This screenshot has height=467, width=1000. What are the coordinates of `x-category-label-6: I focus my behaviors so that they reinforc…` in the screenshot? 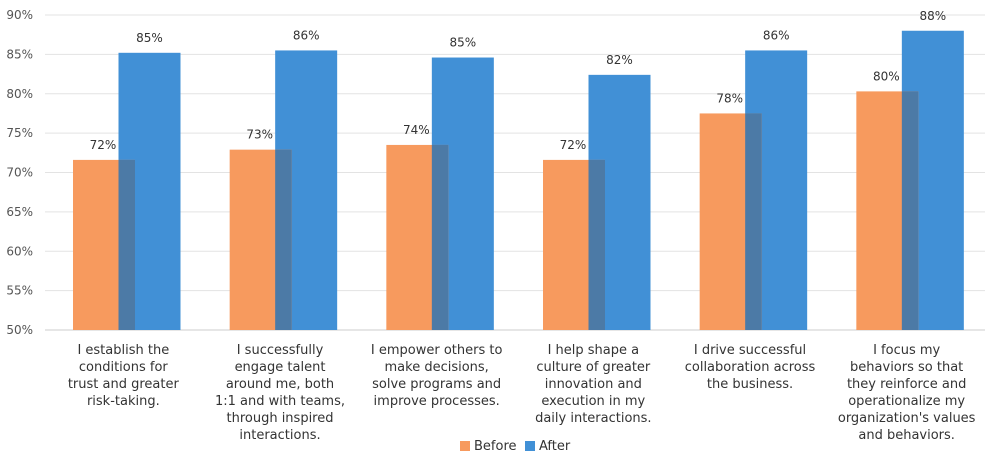 It's located at (907, 393).